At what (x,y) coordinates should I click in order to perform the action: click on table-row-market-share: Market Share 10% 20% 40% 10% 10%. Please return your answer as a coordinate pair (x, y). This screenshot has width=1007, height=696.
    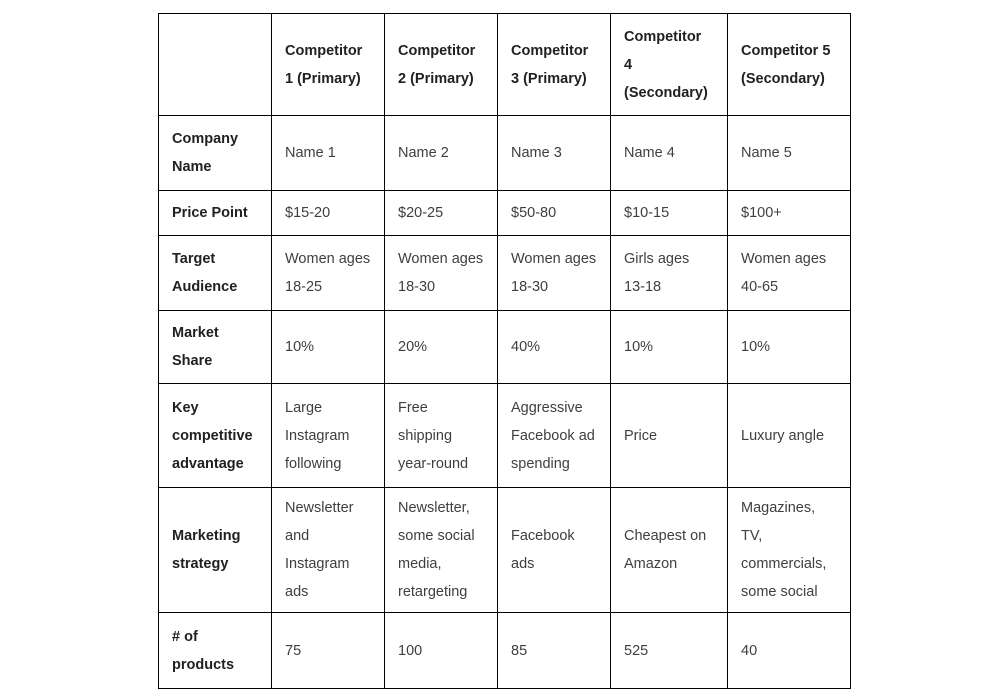
    Looking at the image, I should click on (504, 347).